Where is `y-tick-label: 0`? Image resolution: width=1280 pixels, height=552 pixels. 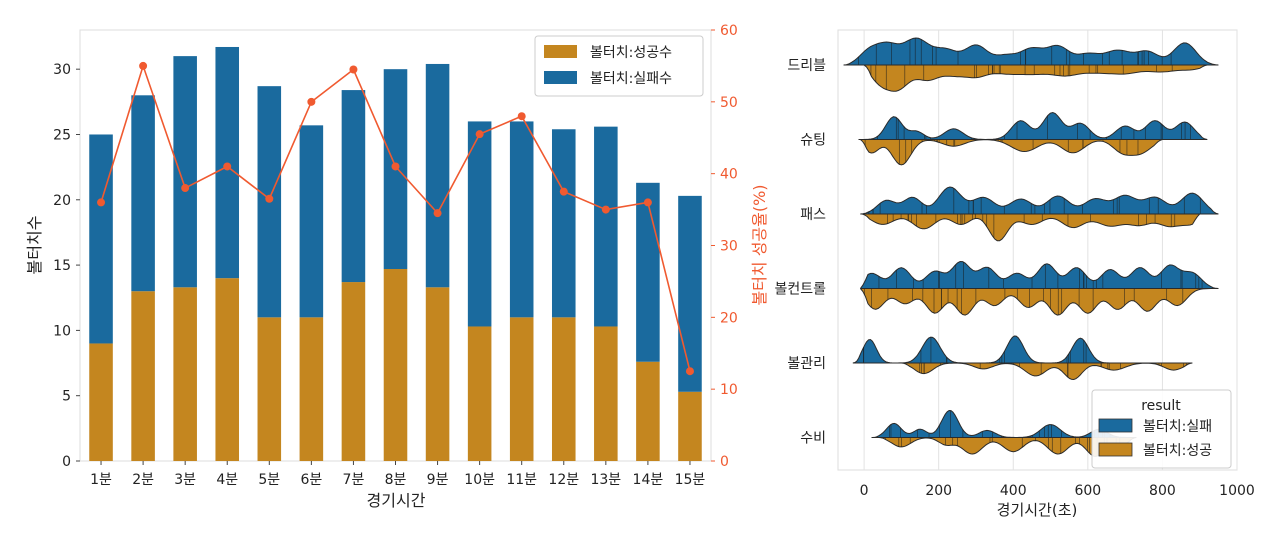
y-tick-label: 0 is located at coordinates (66, 462).